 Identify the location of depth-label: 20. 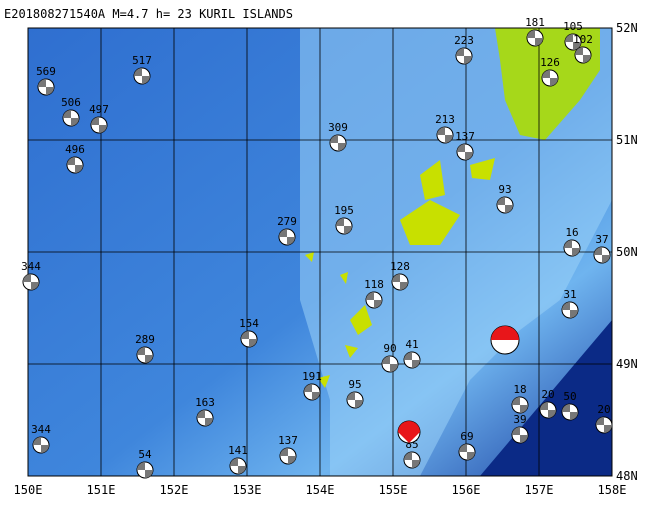
(547, 394).